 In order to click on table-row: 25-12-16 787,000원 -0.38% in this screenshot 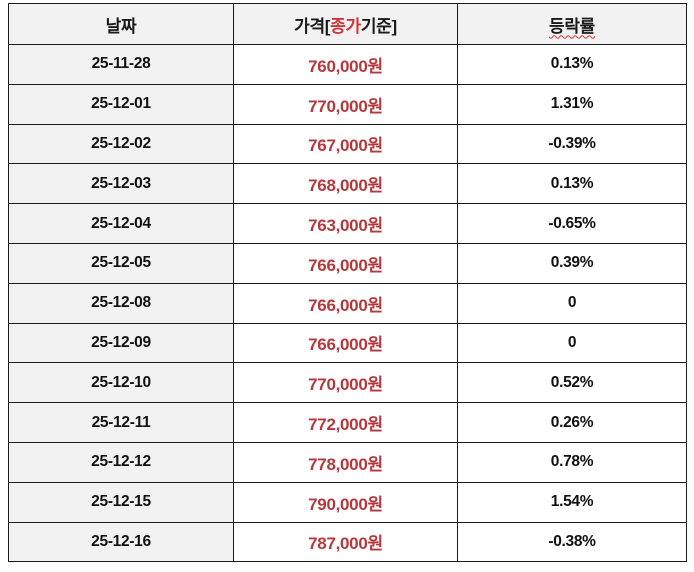, I will do `click(347, 542)`.